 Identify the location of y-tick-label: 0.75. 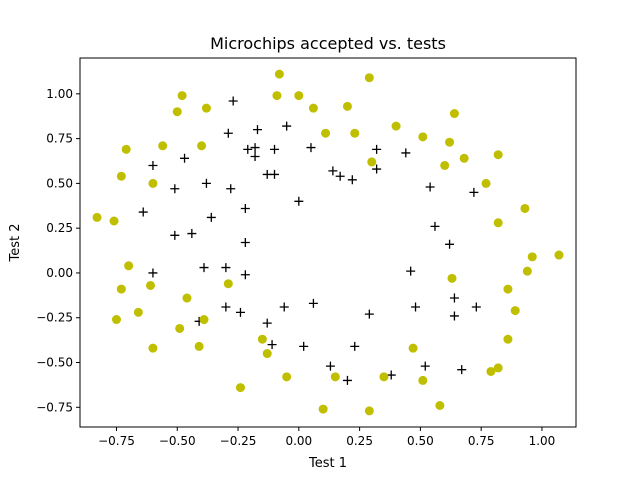
(59, 139).